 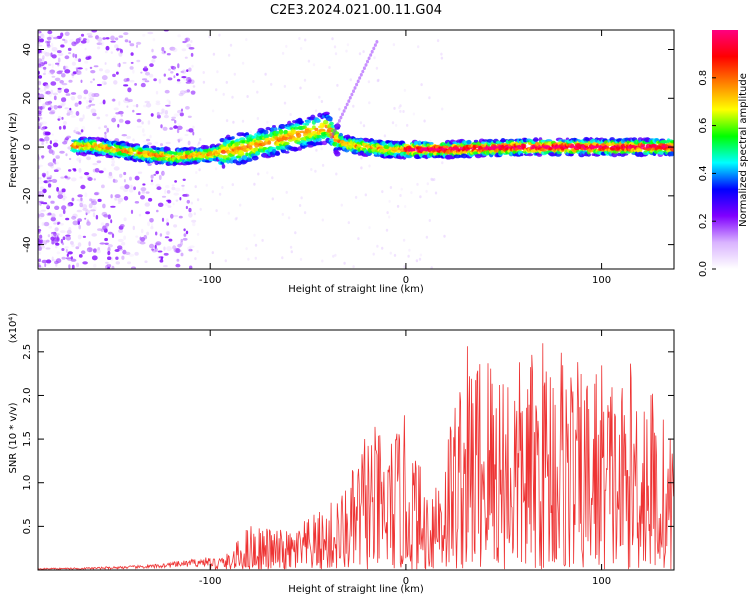 What do you see at coordinates (13, 328) in the screenshot?
I see `snr-y-multiplier: (x10⁴)` at bounding box center [13, 328].